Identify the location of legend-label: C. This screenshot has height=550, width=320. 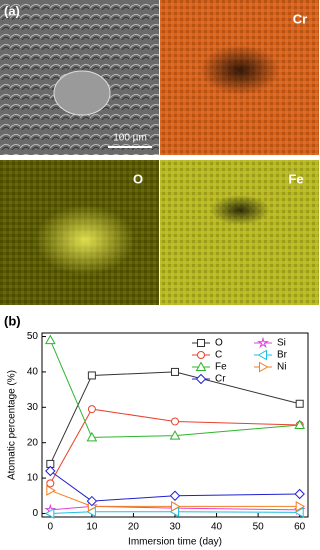
(218, 355).